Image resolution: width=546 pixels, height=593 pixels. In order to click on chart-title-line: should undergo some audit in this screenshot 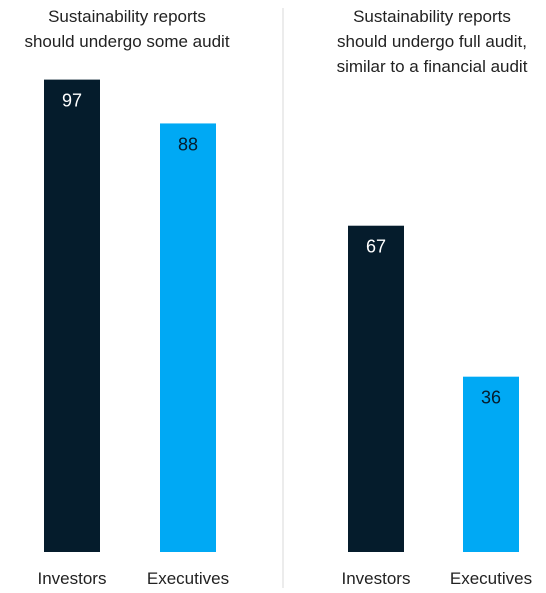, I will do `click(126, 41)`.